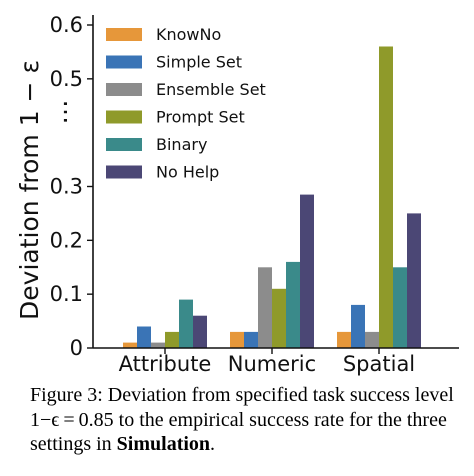 This screenshot has width=474, height=476. I want to click on y-tick-label: 0.2, so click(66, 240).